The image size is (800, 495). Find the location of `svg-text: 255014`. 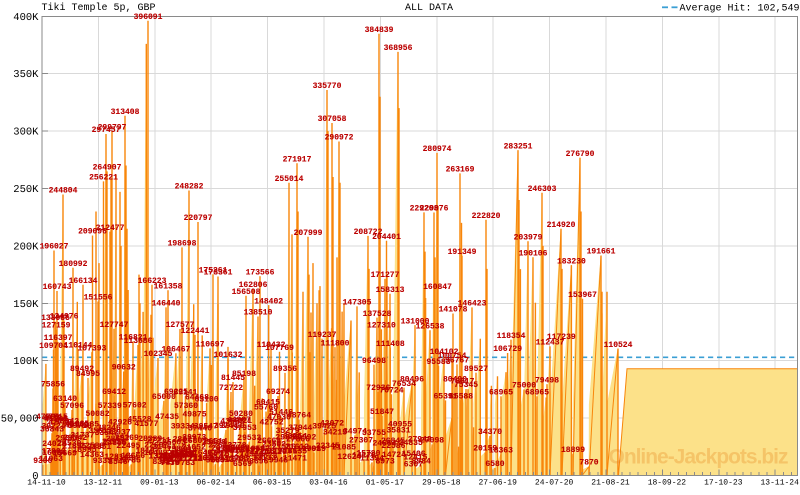

svg-text: 255014 is located at coordinates (289, 179).